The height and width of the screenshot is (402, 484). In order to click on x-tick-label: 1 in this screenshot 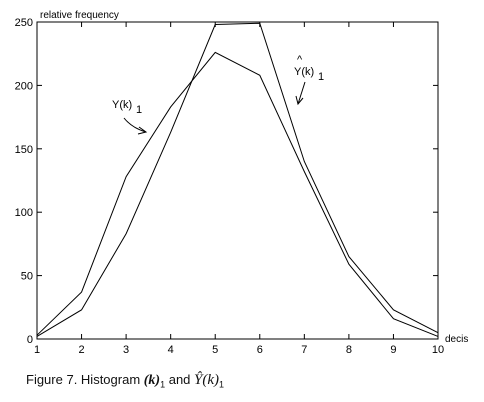, I will do `click(37, 350)`.